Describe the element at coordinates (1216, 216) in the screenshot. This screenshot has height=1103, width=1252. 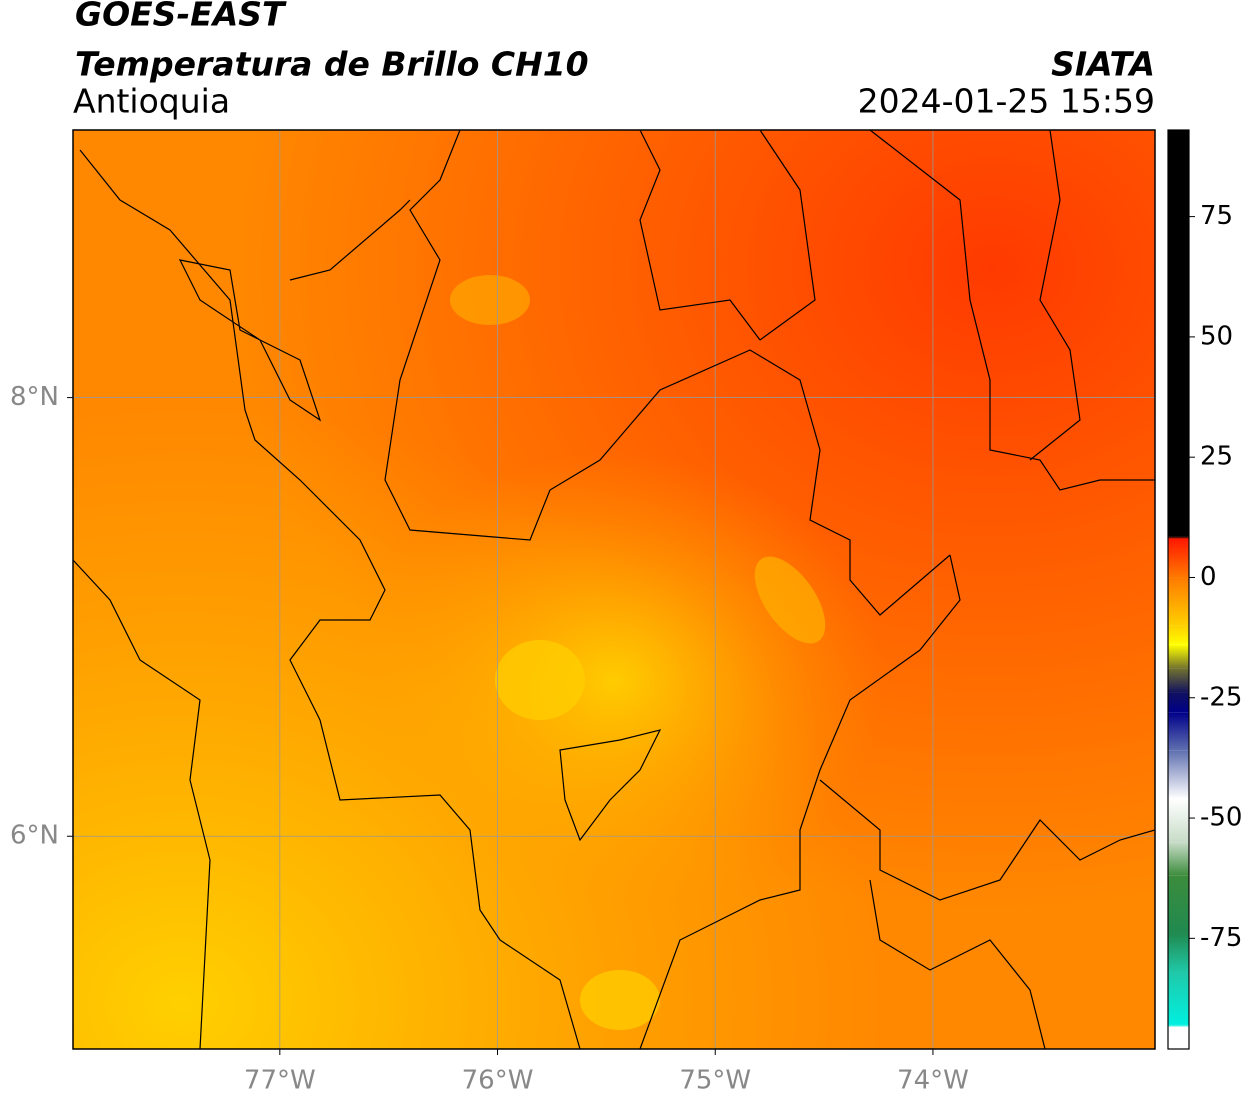
I see `colorbar-tick-label: 75` at that location.